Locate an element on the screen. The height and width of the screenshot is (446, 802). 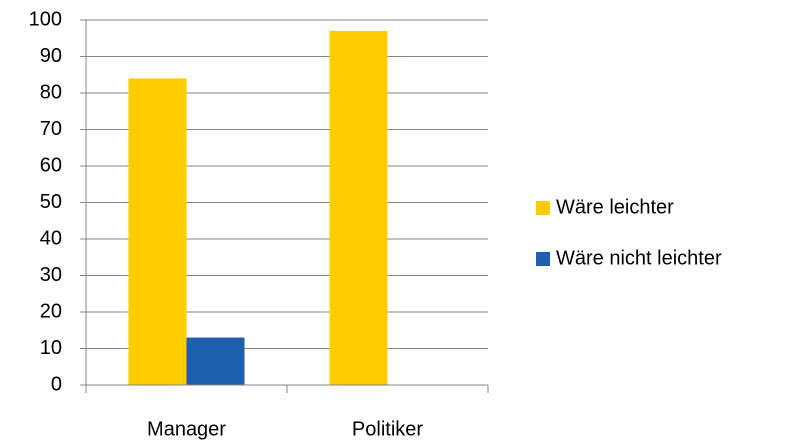
y-tick-label: 10 is located at coordinates (51, 348).